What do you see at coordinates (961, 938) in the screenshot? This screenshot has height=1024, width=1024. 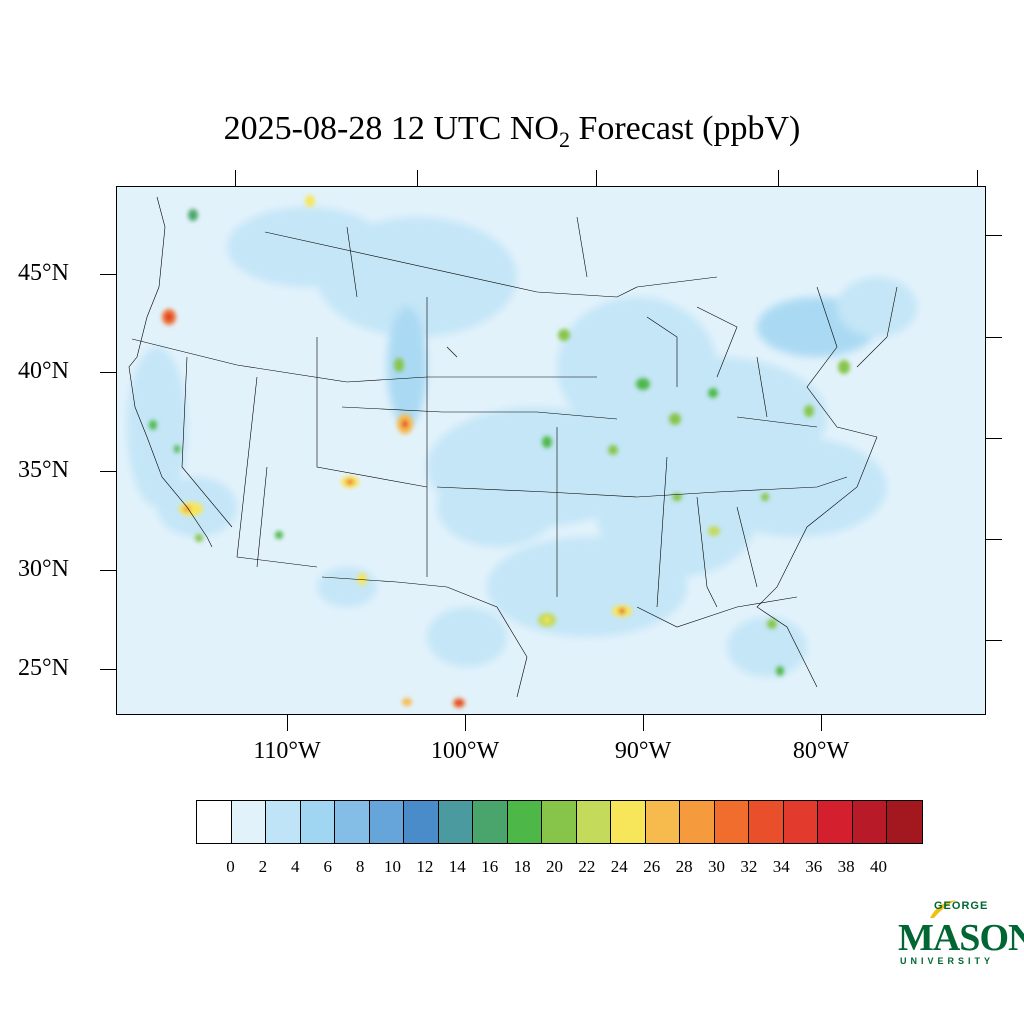 I see `logo-mason: MASON` at bounding box center [961, 938].